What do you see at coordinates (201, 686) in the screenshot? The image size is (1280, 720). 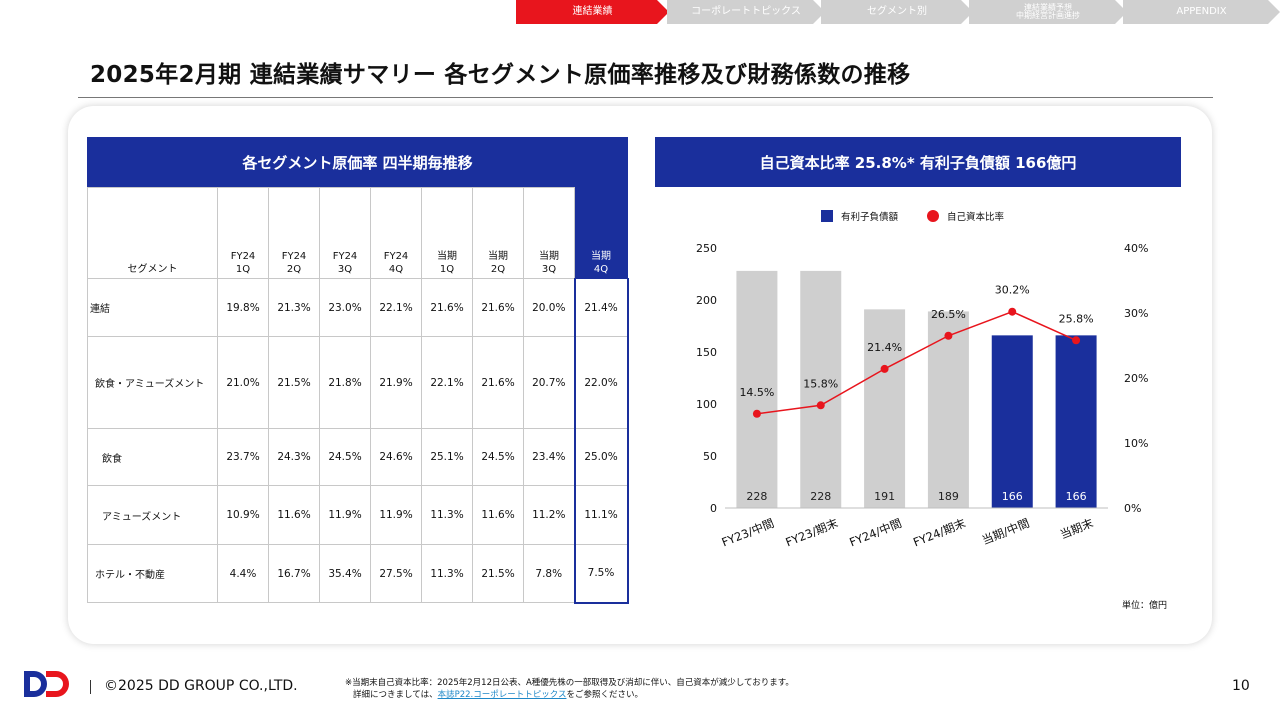 I see `copyright: ©2025 DD GROUP CO.,LTD.` at bounding box center [201, 686].